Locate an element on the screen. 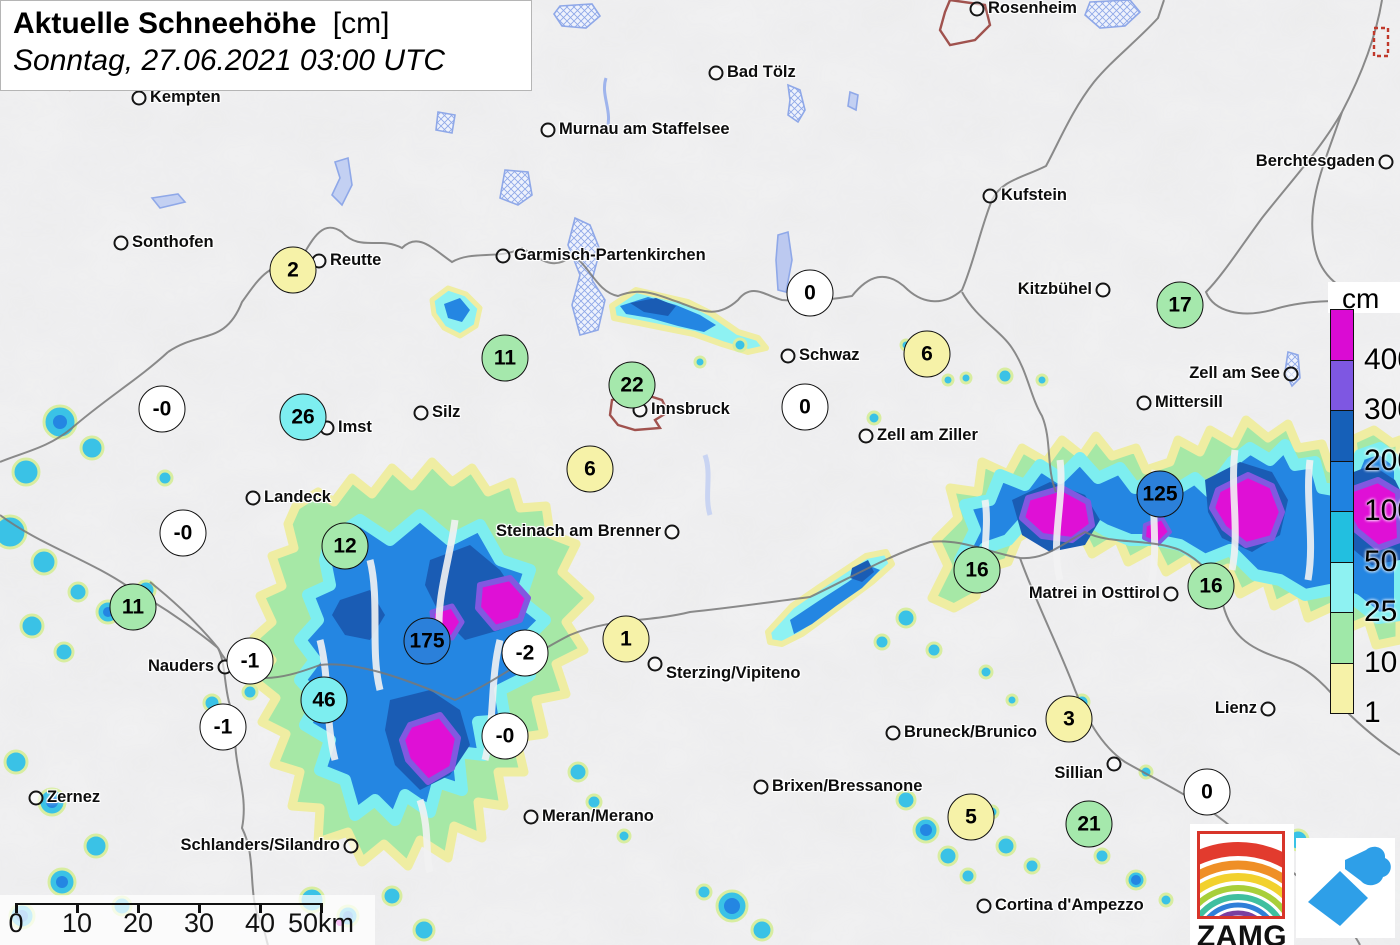 The width and height of the screenshot is (1400, 945). city-label: Zernez is located at coordinates (74, 797).